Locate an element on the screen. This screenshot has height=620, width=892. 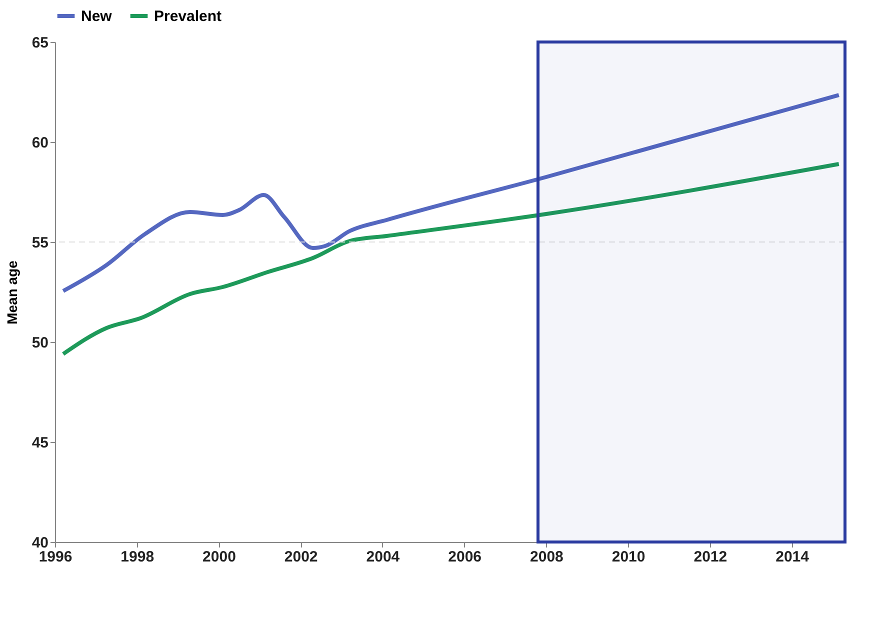
x-tick-label: 2014 is located at coordinates (793, 557).